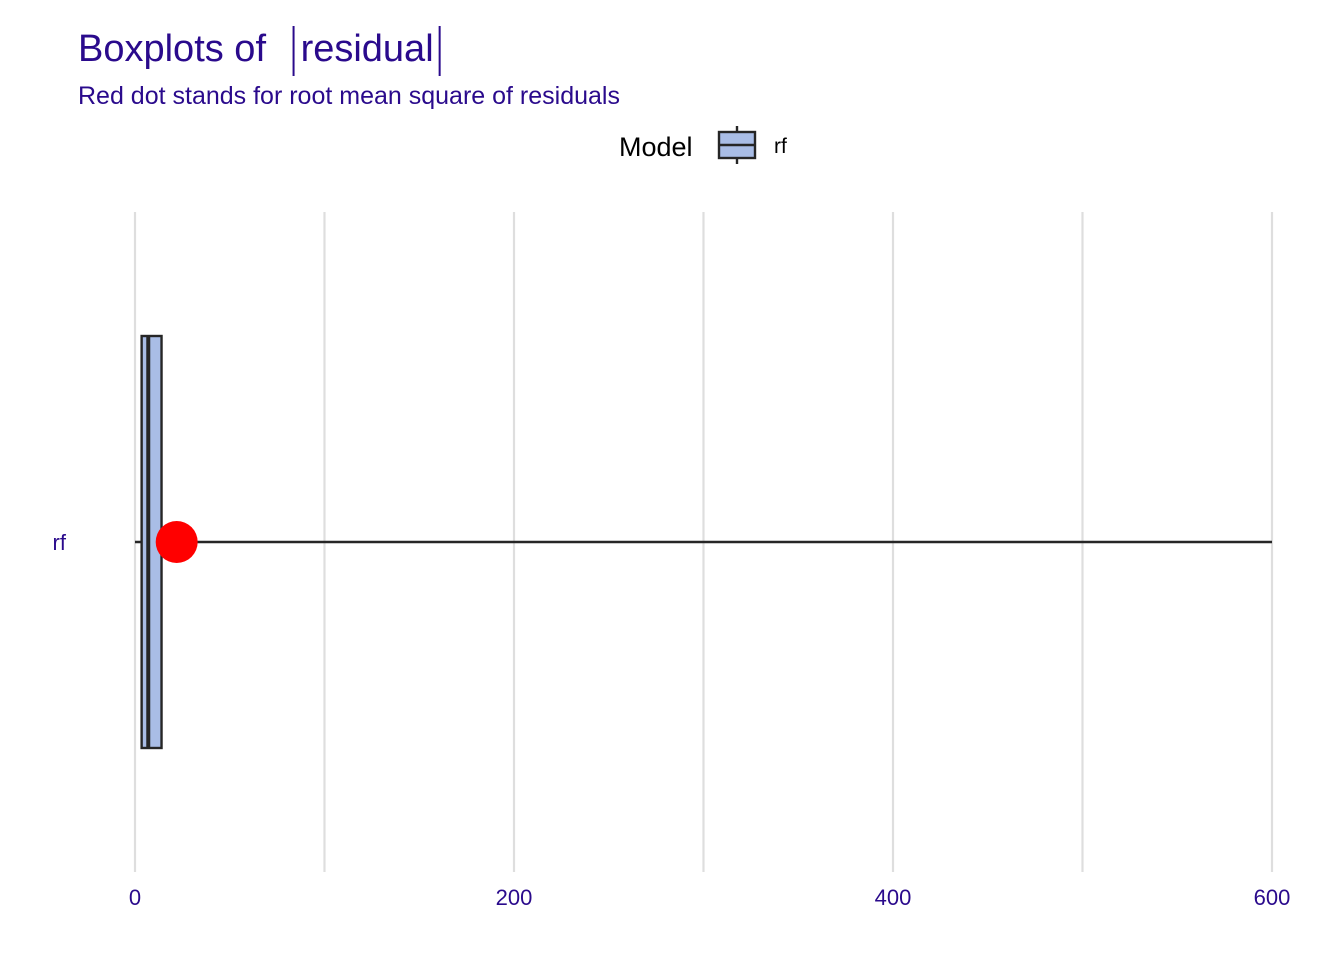 This screenshot has width=1344, height=960. Describe the element at coordinates (703, 145) in the screenshot. I see `legend: Model rf` at that location.